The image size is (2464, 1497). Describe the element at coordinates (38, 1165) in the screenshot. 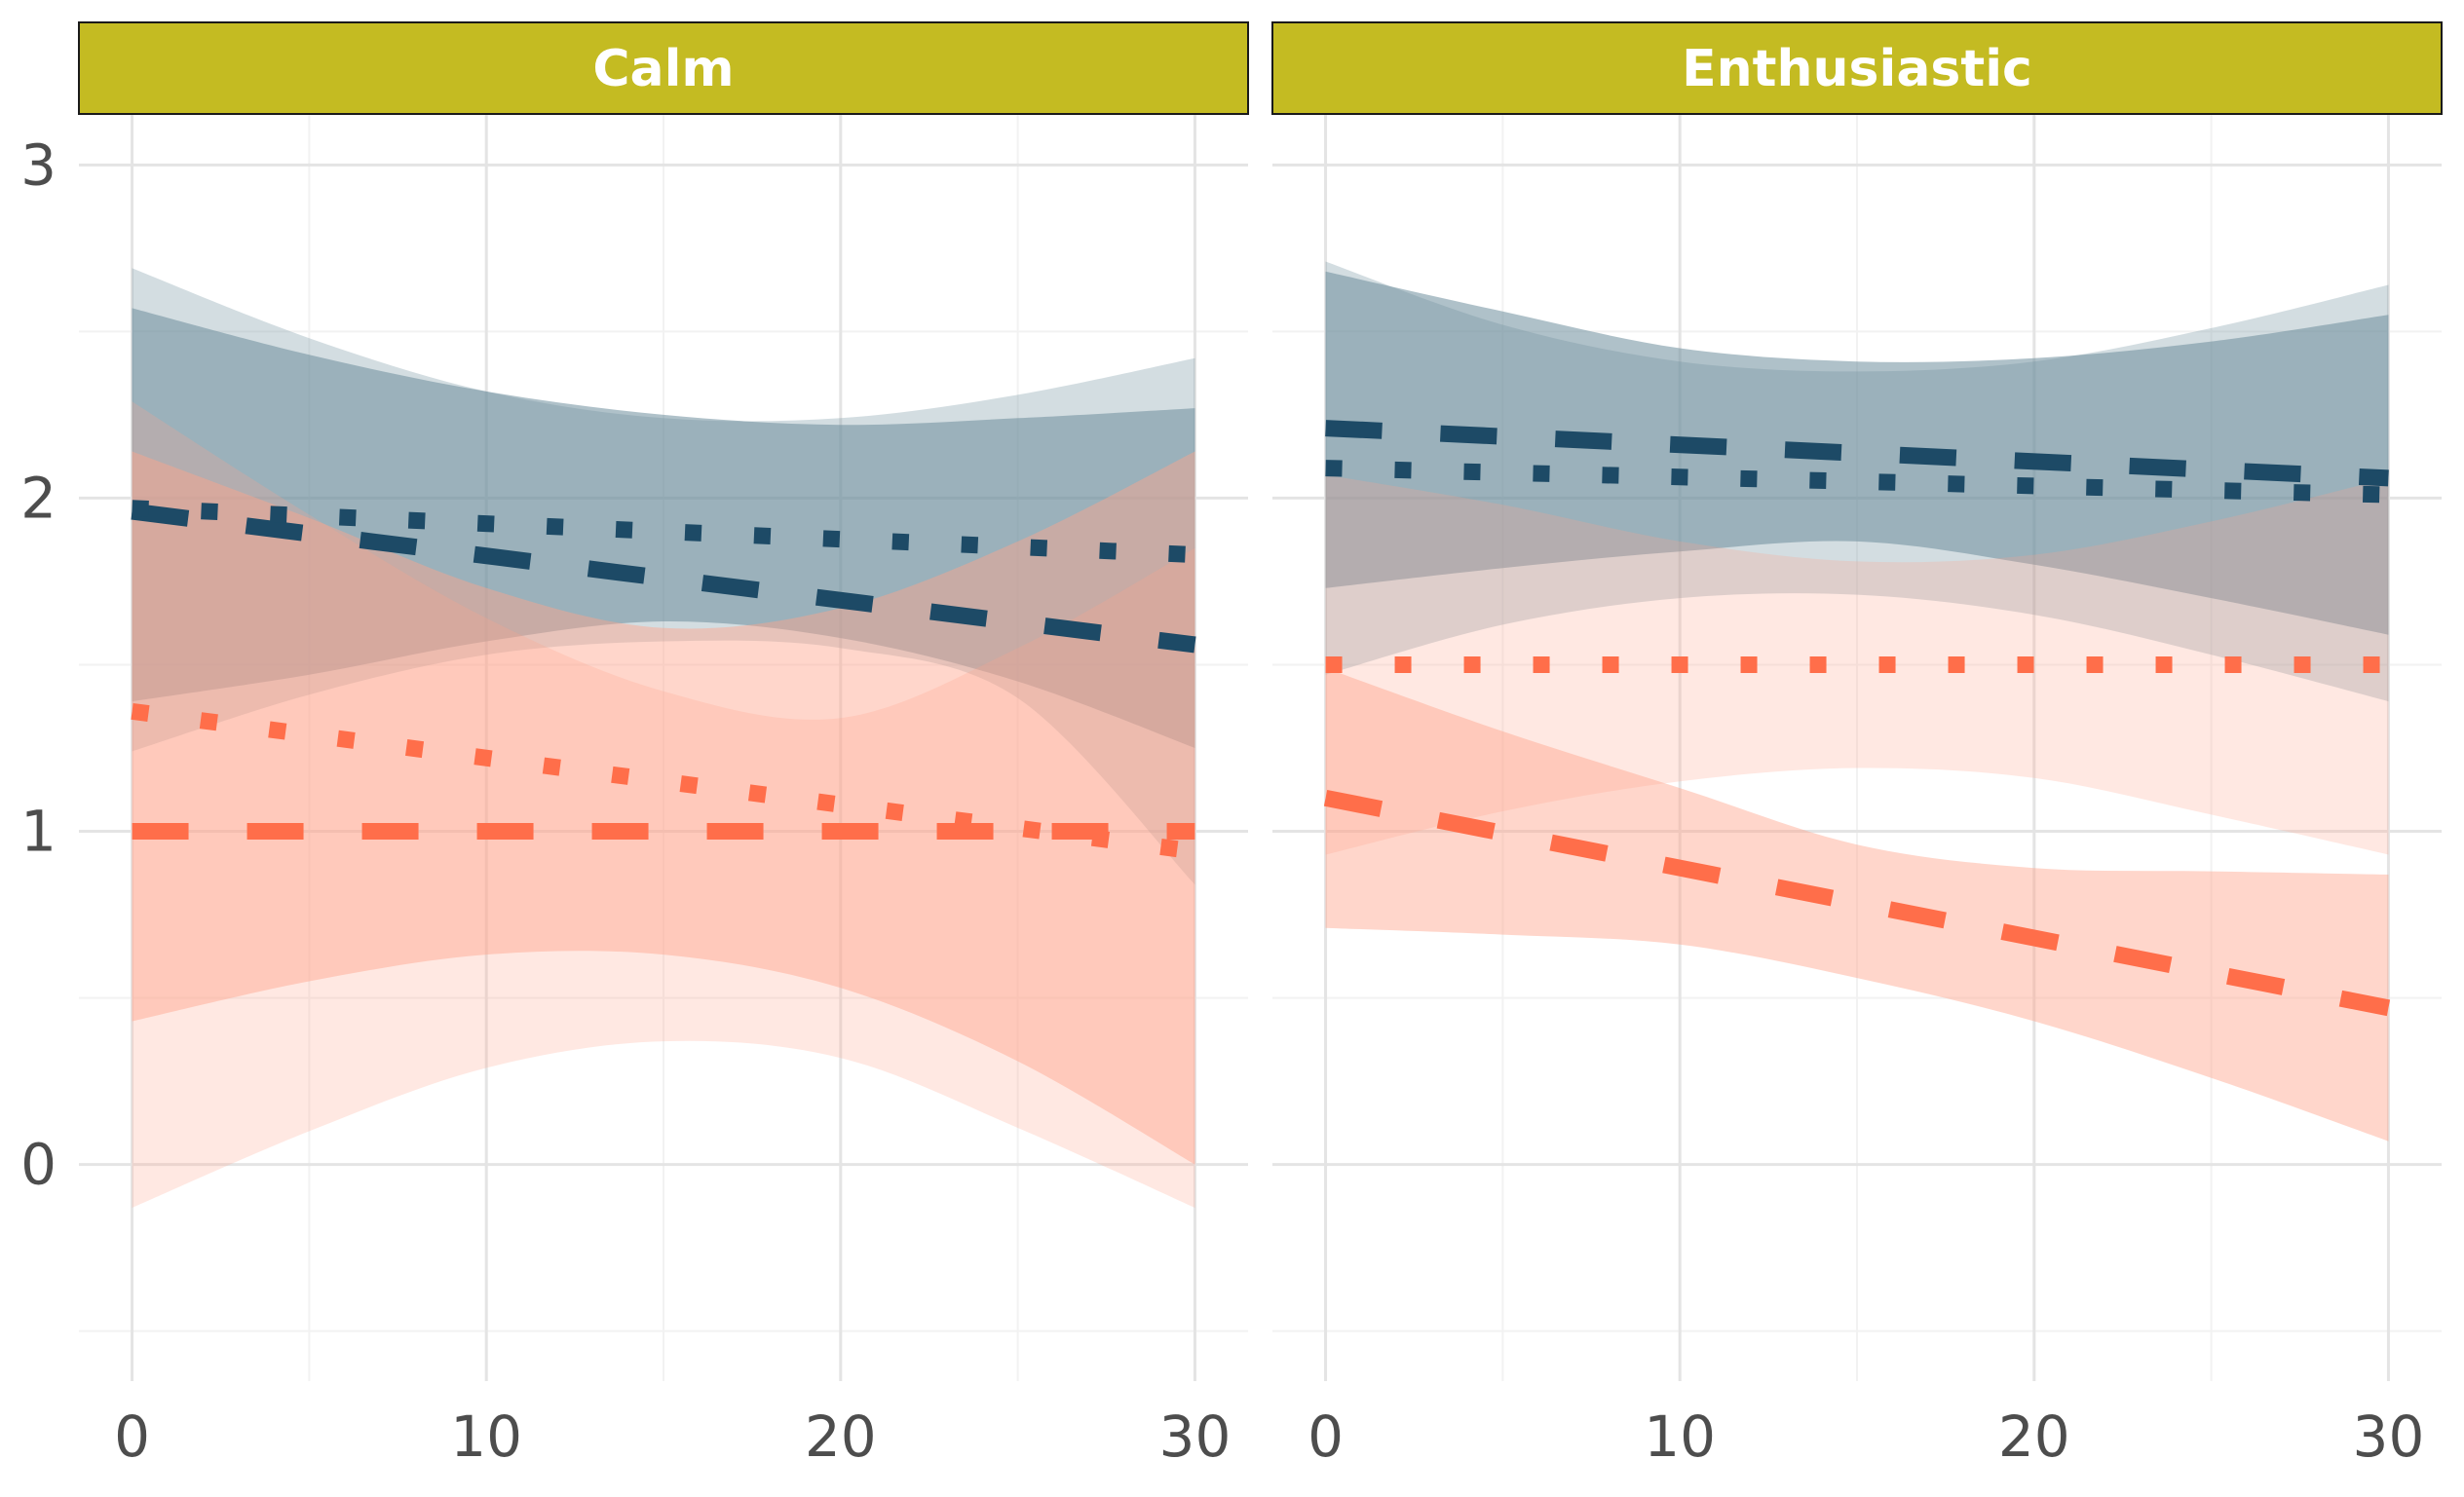

I see `y-tick-label: 0` at that location.